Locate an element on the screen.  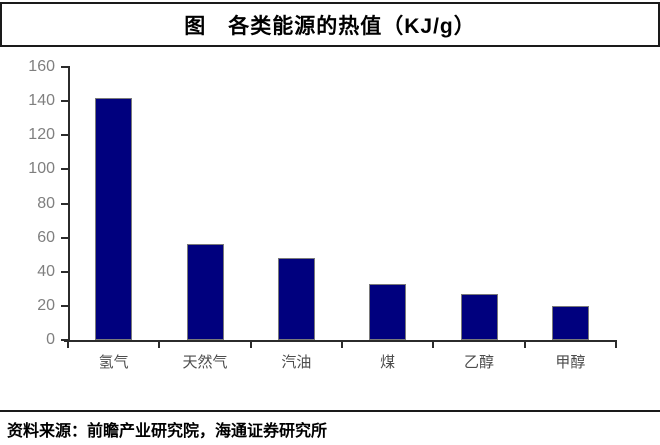
y-axis-tick-label: 60 is located at coordinates (46, 237).